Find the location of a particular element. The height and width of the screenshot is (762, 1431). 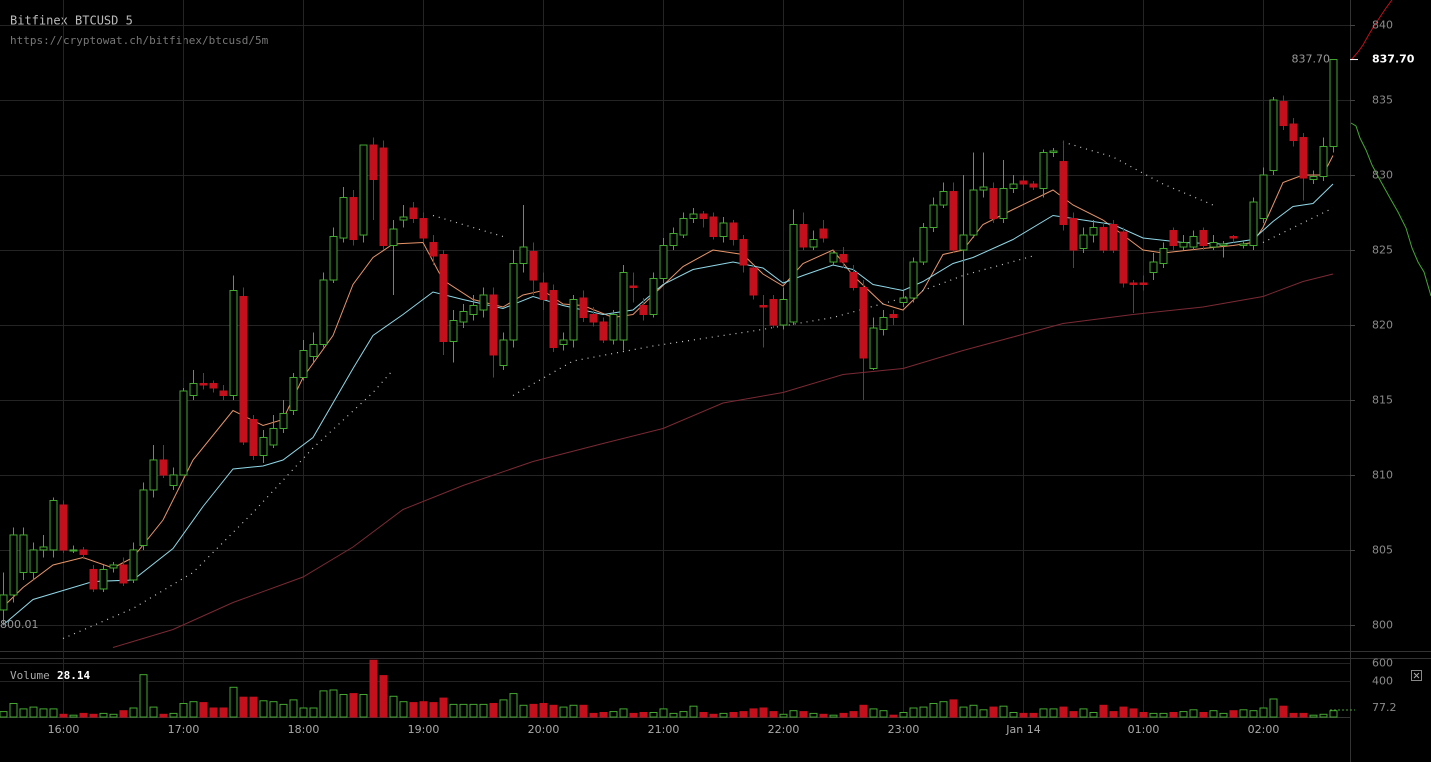

y-tick-label: 805 is located at coordinates (1382, 550).